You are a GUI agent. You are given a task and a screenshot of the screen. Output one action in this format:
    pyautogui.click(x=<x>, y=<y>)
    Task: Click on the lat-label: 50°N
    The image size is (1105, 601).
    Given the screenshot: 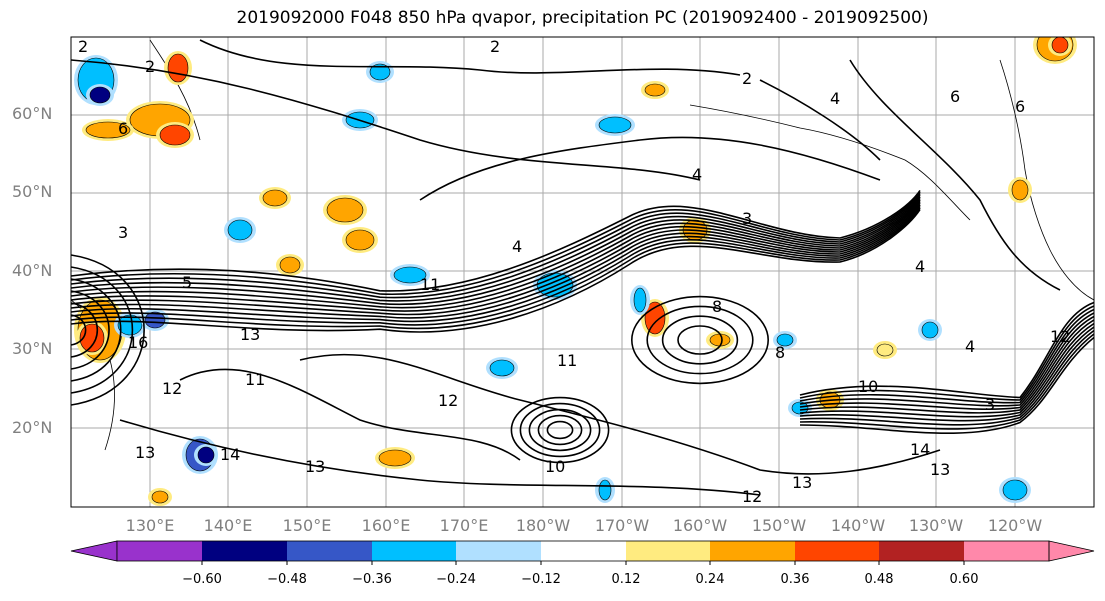 What is the action you would take?
    pyautogui.click(x=32, y=191)
    